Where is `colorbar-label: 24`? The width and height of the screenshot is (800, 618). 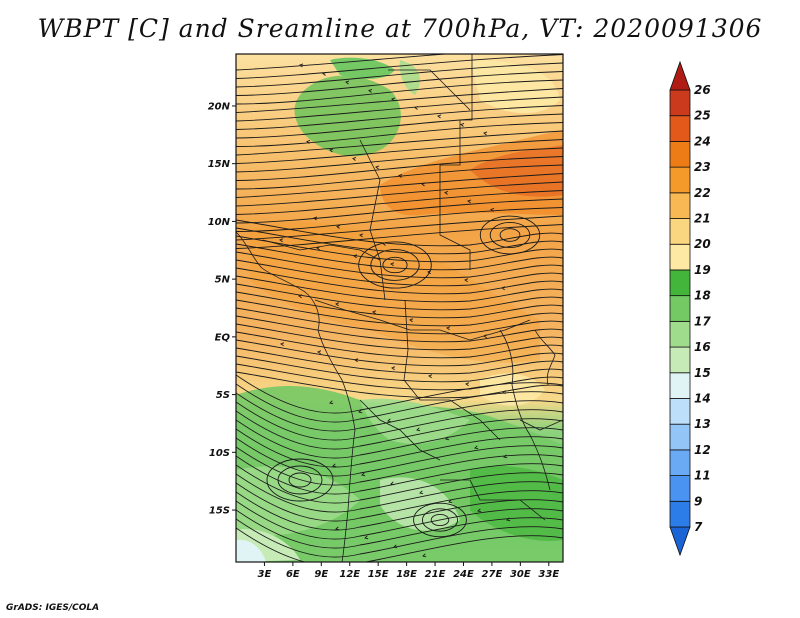
colorbar-label: 24 is located at coordinates (702, 141).